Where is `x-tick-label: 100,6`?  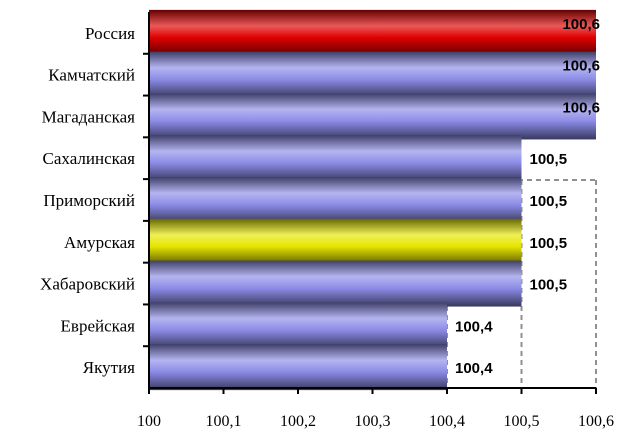
x-tick-label: 100,6 is located at coordinates (596, 421).